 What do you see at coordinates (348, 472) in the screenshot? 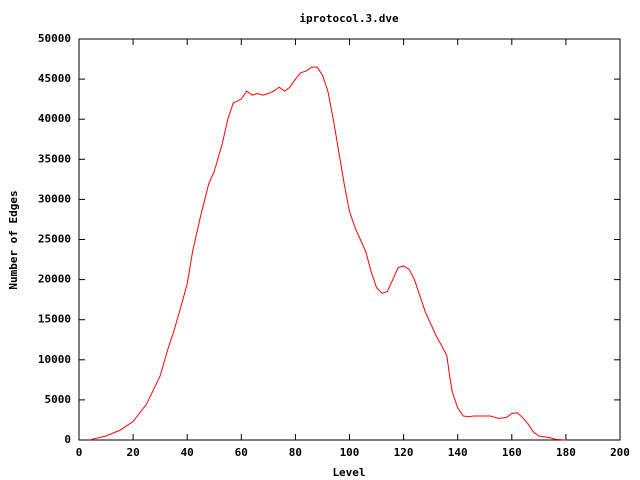
I see `x-axis-label: Level` at bounding box center [348, 472].